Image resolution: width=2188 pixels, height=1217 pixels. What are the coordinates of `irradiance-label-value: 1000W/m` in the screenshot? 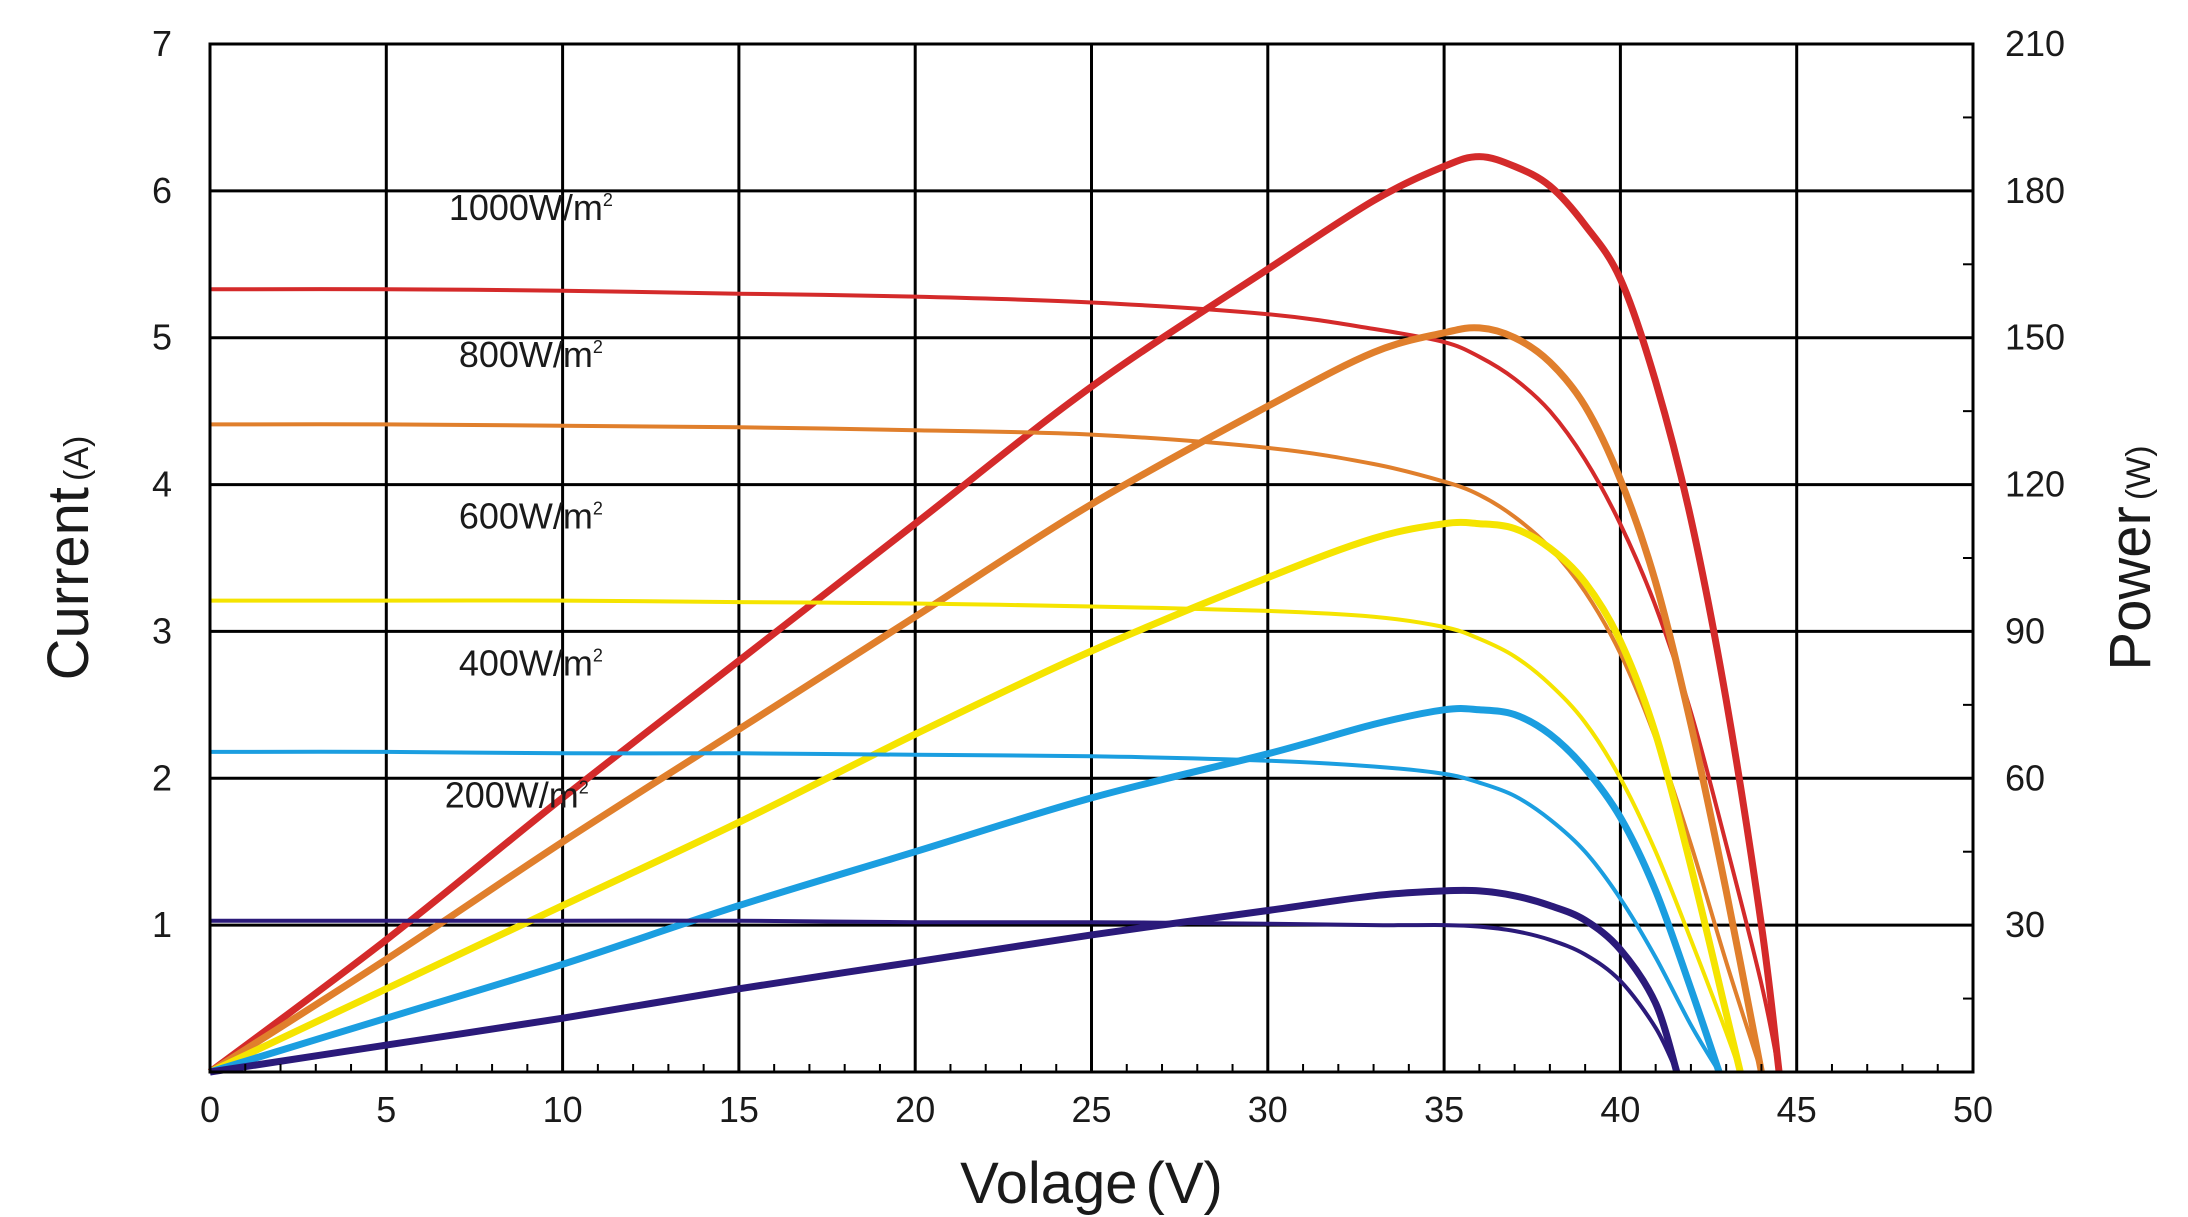 It's located at (526, 207).